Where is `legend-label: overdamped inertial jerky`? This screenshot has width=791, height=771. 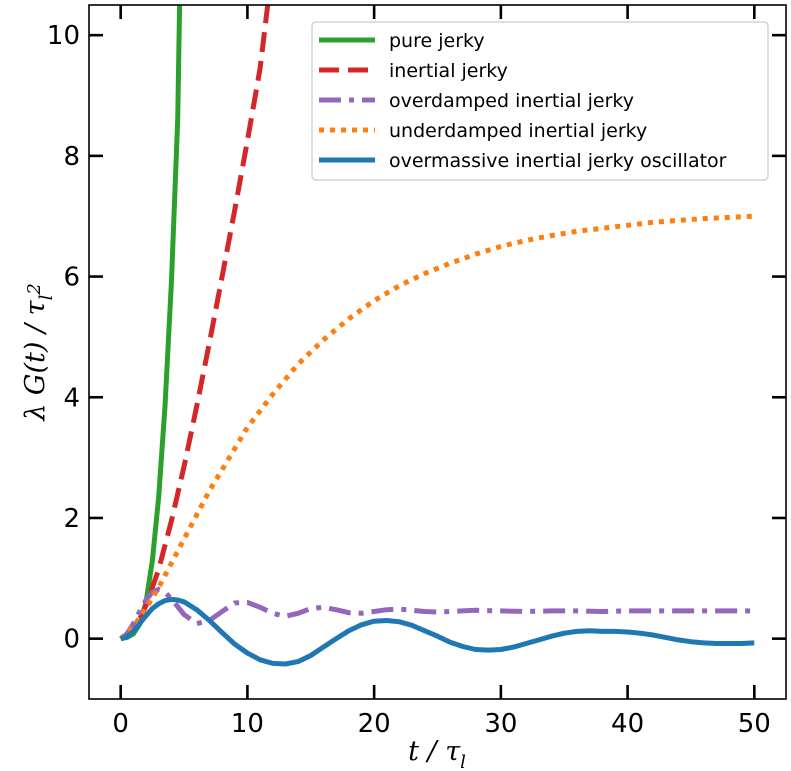 legend-label: overdamped inertial jerky is located at coordinates (511, 101).